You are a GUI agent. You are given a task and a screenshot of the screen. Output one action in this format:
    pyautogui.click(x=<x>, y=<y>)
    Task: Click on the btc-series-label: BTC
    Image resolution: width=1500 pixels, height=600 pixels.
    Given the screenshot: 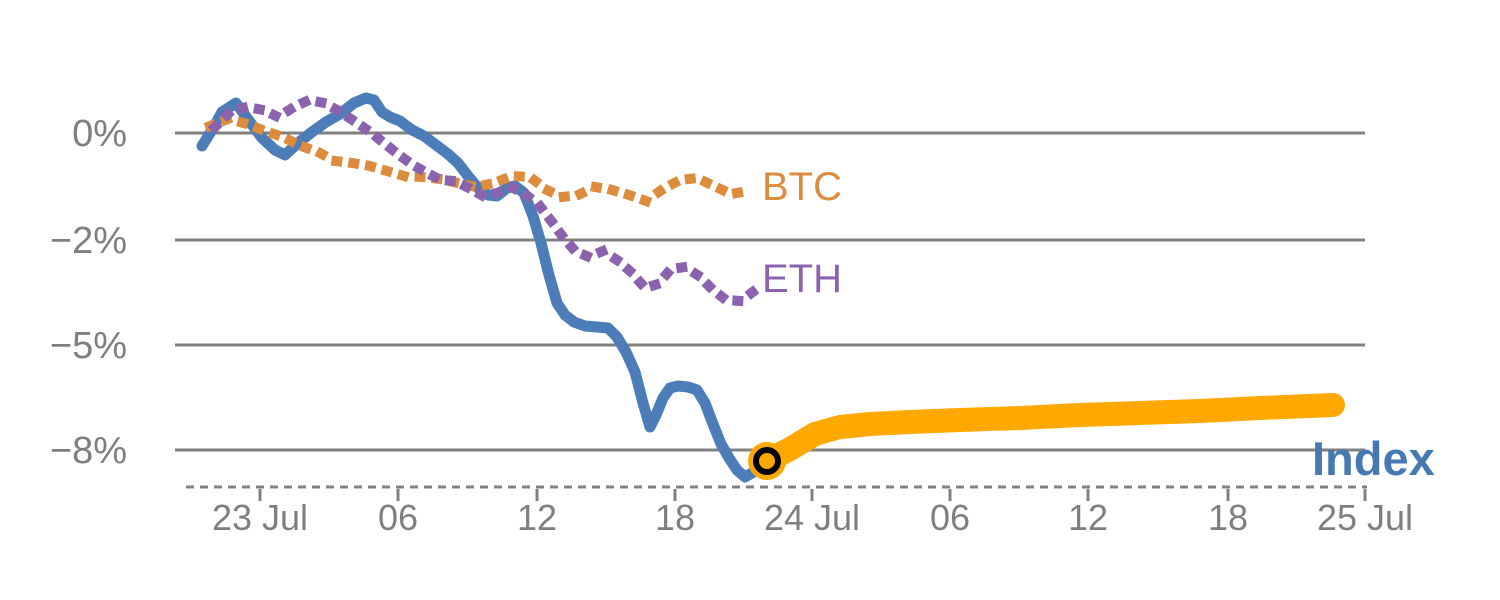 What is the action you would take?
    pyautogui.click(x=802, y=187)
    